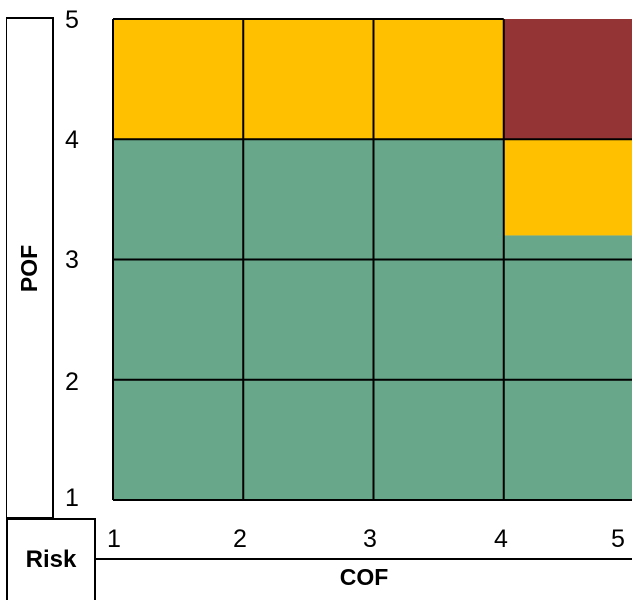 This screenshot has width=632, height=604. What do you see at coordinates (51, 559) in the screenshot?
I see `risk-corner-label: Risk` at bounding box center [51, 559].